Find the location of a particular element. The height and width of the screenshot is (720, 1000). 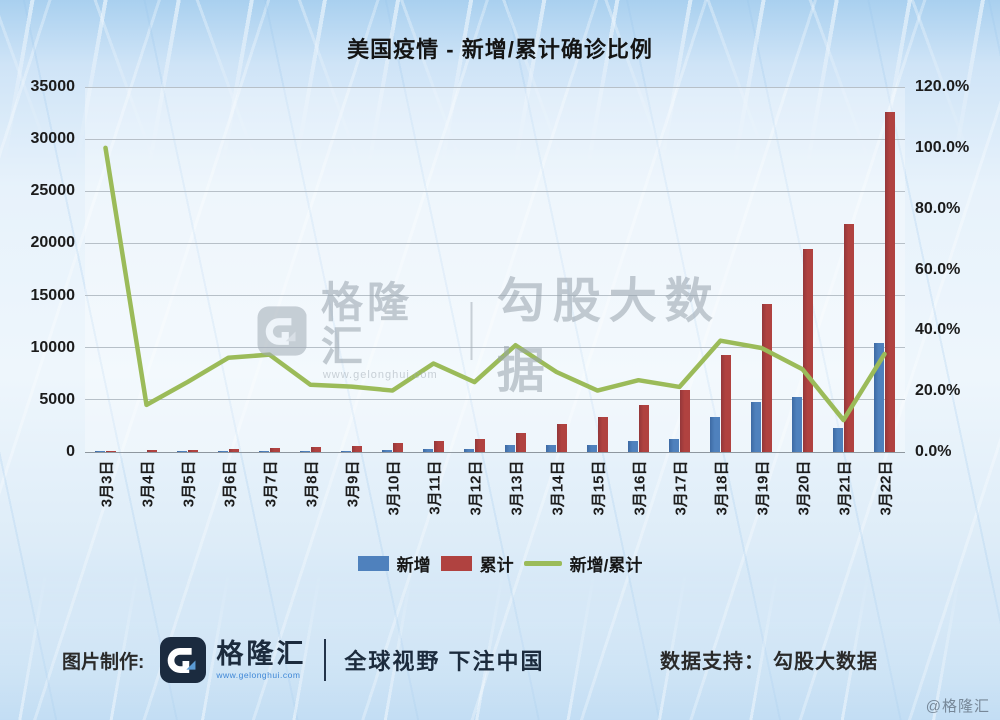

x-tick-label: 3月22日 is located at coordinates (885, 502).